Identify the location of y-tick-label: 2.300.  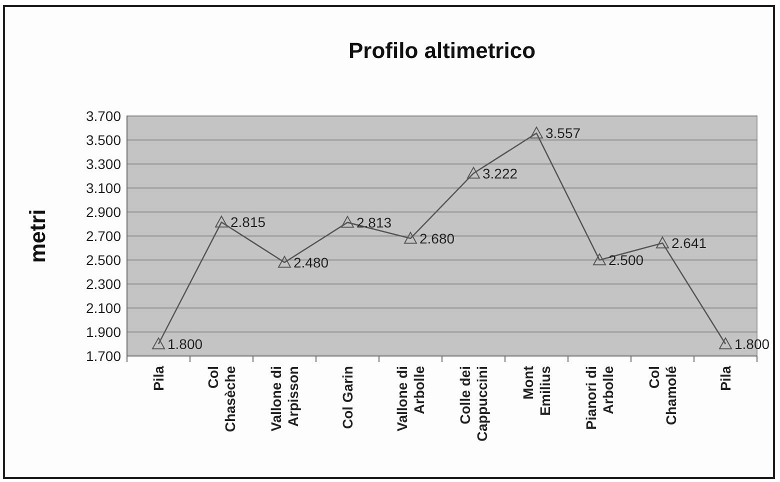
(104, 284).